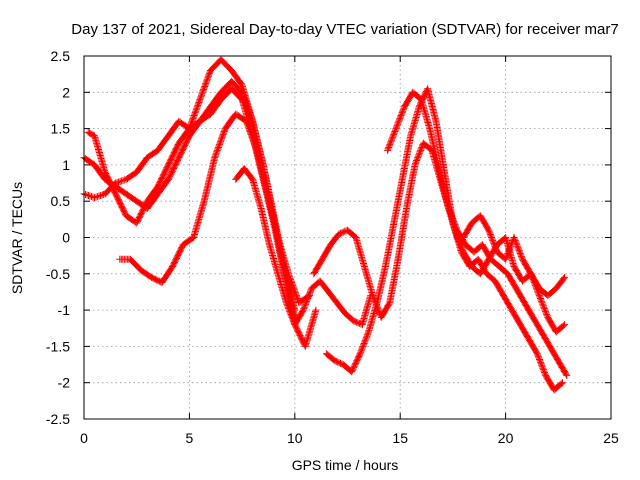 This screenshot has height=480, width=640. What do you see at coordinates (611, 438) in the screenshot?
I see `x-tick-label: 25` at bounding box center [611, 438].